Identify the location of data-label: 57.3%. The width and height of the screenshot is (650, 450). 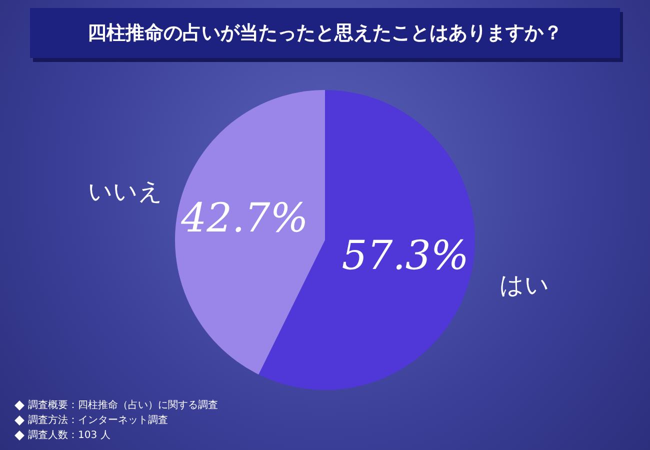
(405, 256).